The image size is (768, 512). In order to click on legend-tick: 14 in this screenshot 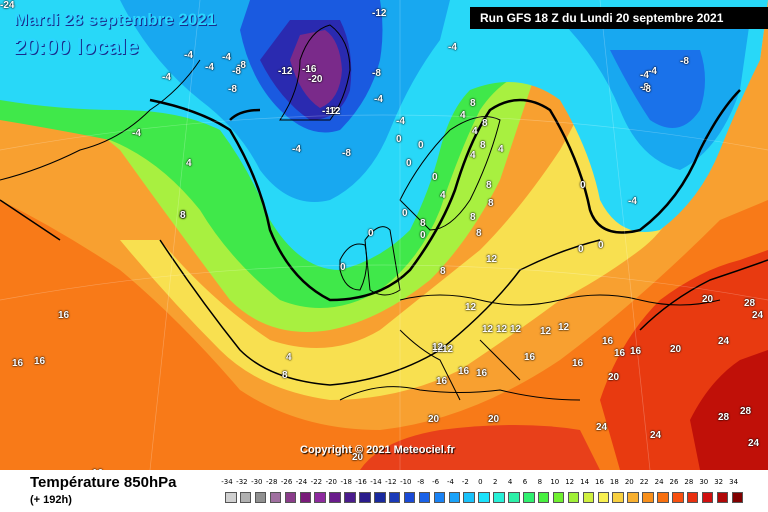, I will do `click(585, 482)`.